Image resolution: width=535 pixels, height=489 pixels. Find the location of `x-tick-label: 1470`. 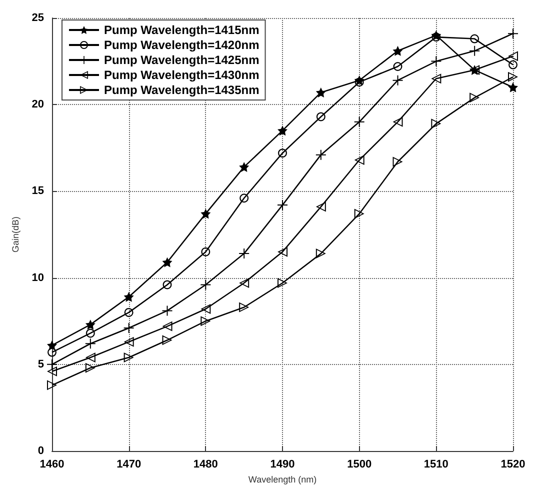

x-tick-label: 1470 is located at coordinates (129, 464).